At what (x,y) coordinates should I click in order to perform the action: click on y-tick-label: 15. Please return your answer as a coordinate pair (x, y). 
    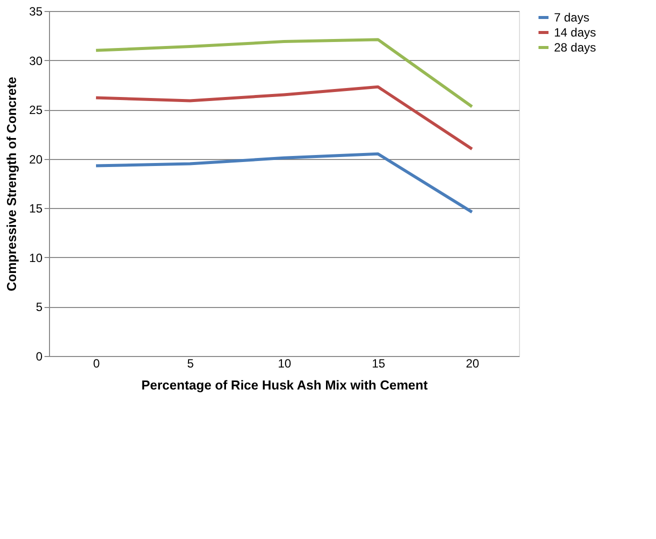
    Looking at the image, I should click on (36, 209).